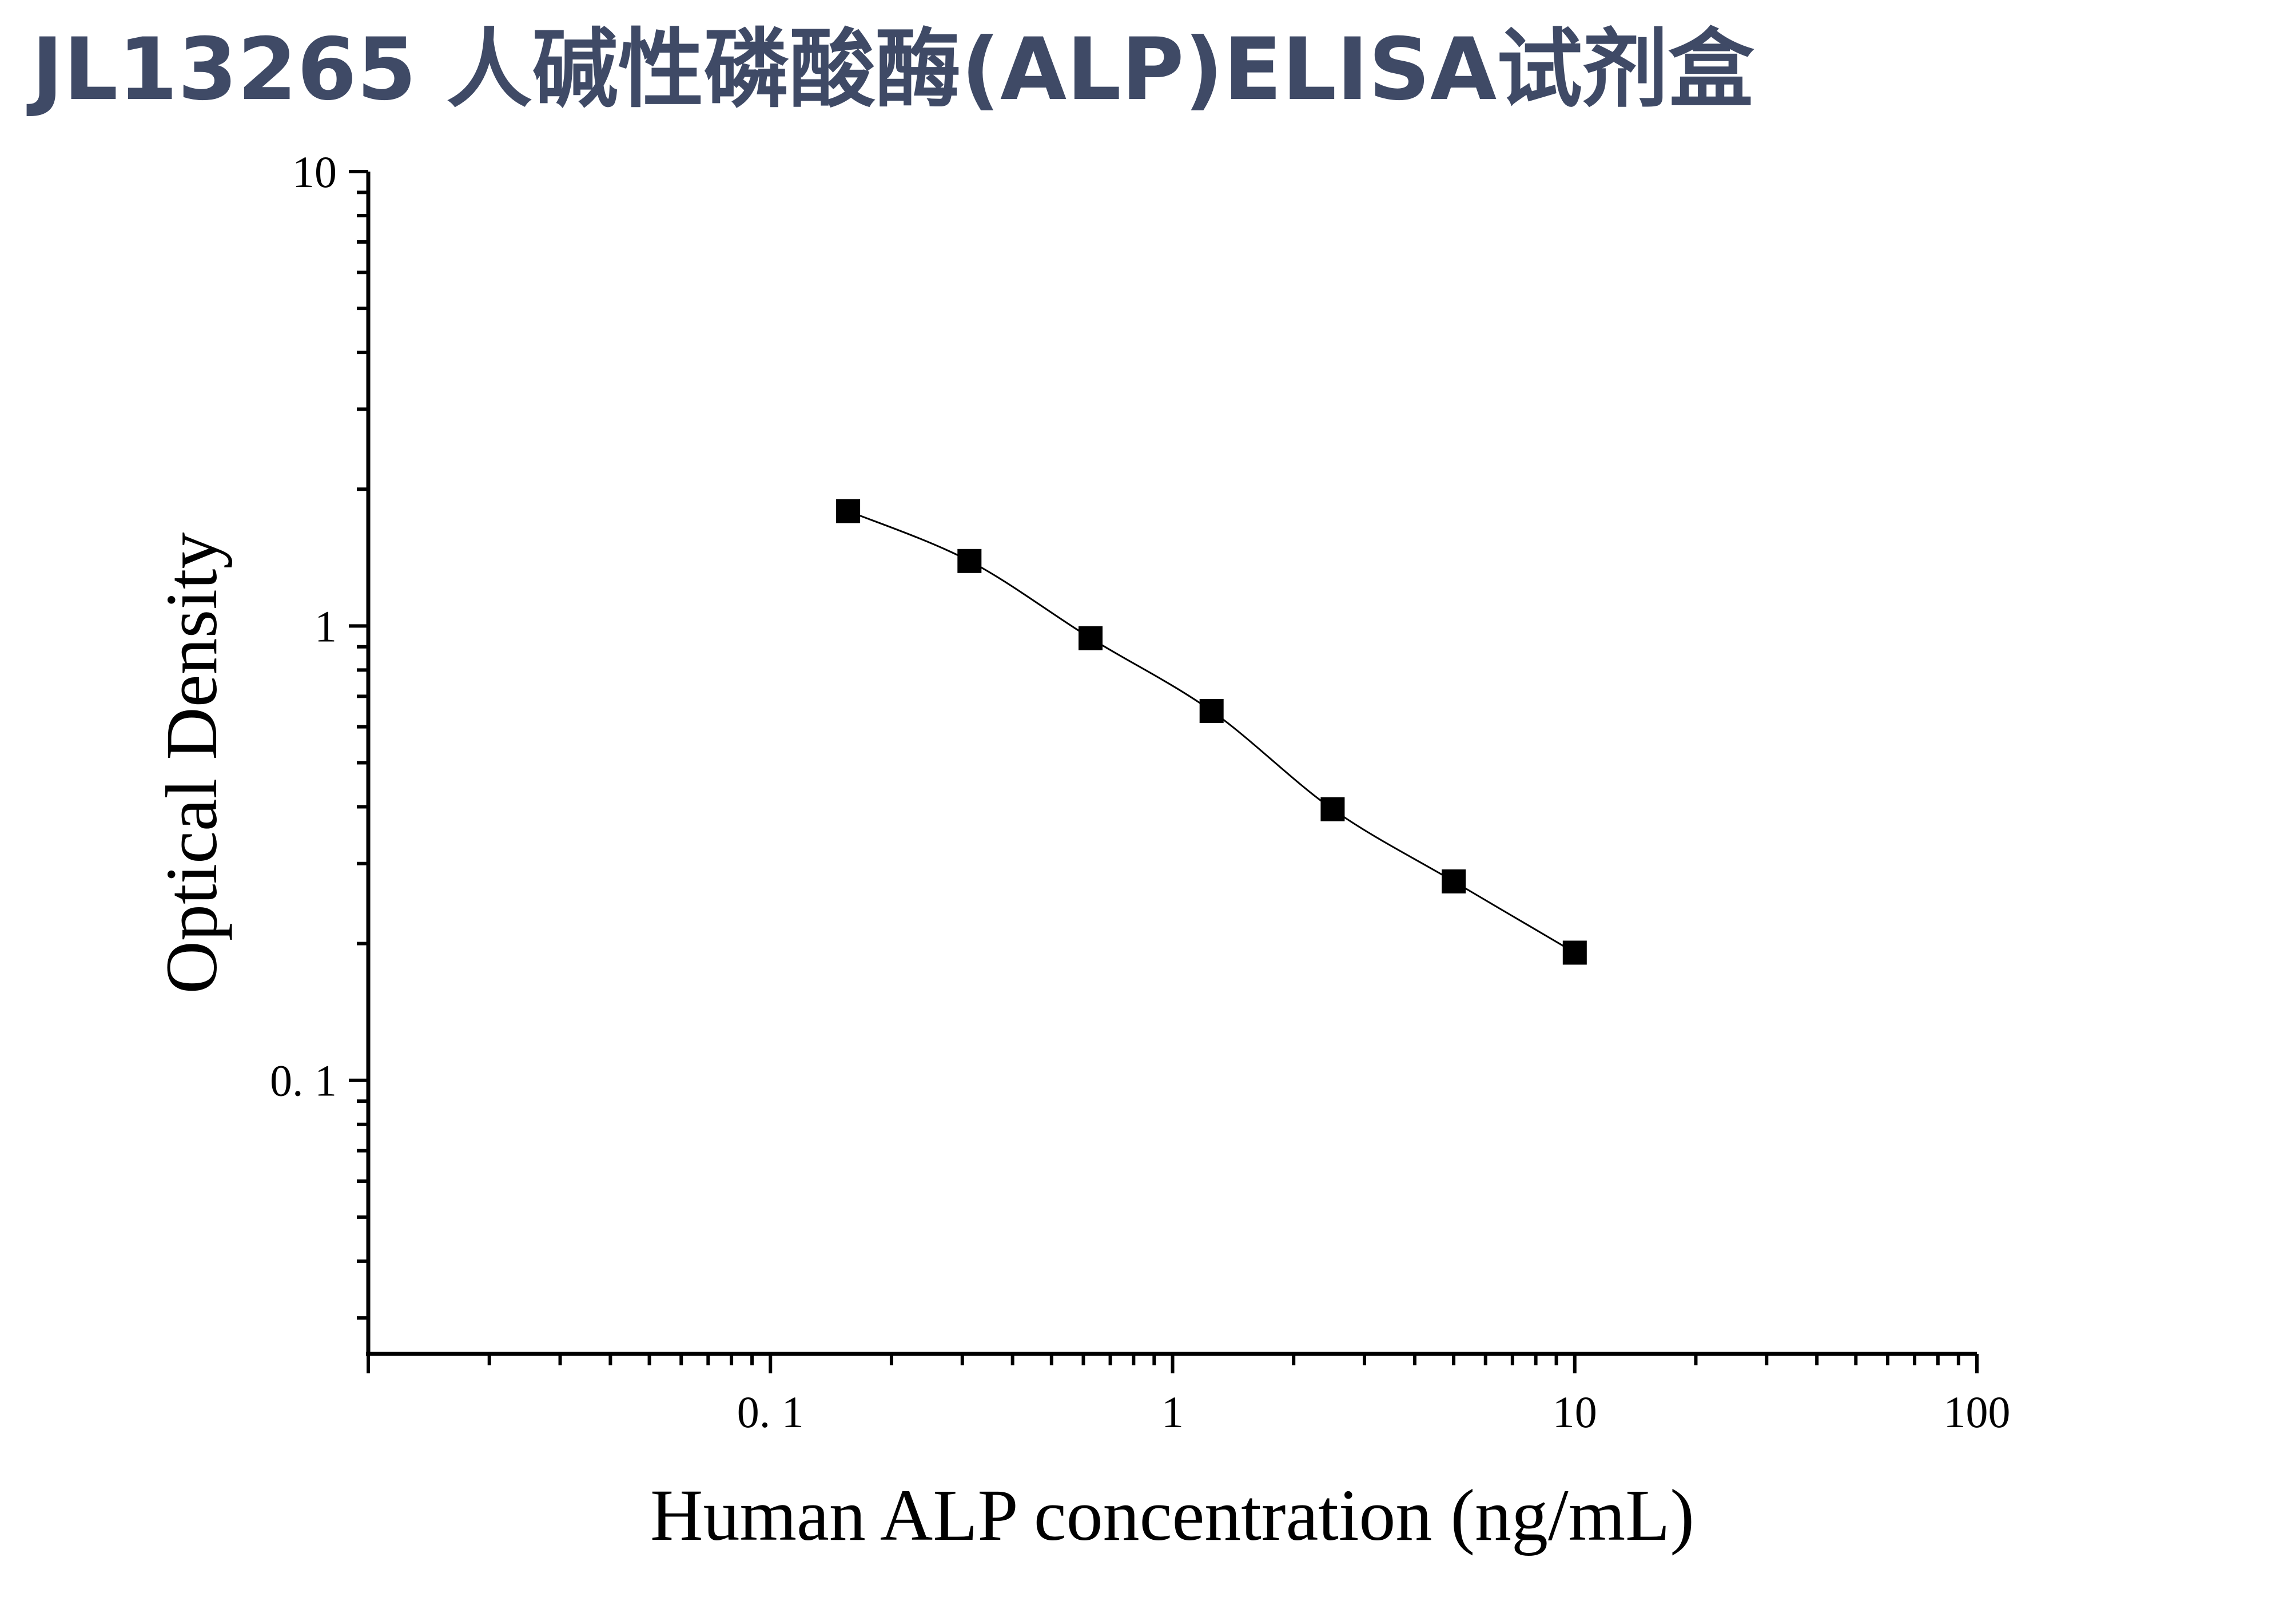 Image resolution: width=2296 pixels, height=1605 pixels. Describe the element at coordinates (1172, 1515) in the screenshot. I see `x-axis-title: Human ALP concentration (ng/mL)` at that location.